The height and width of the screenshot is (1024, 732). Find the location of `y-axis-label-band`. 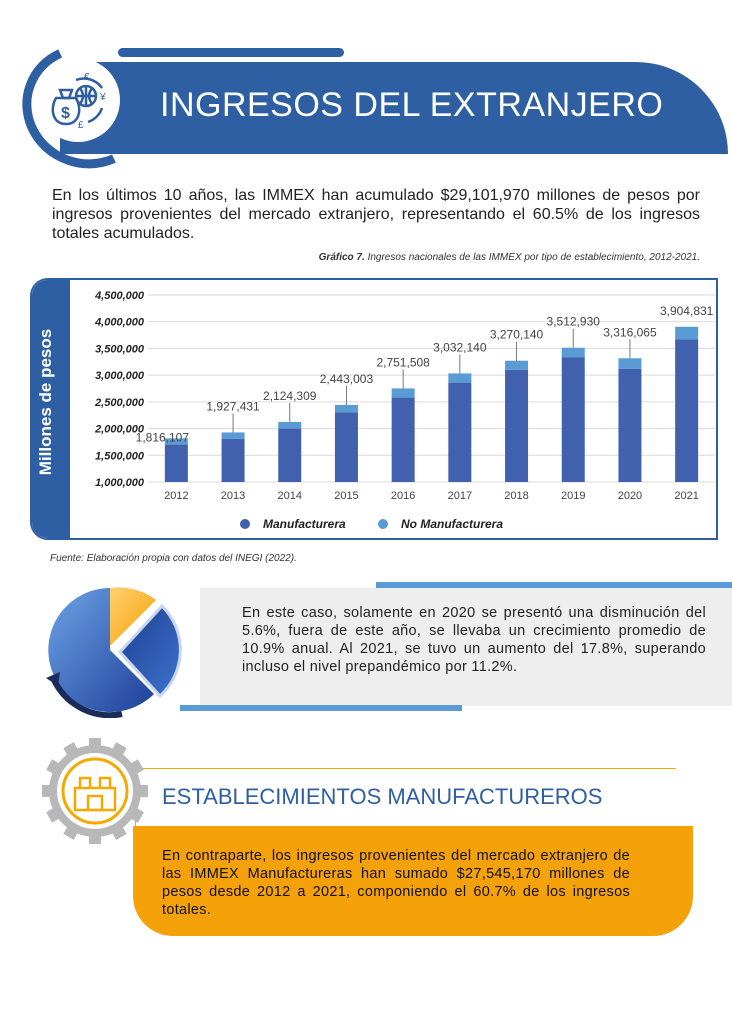

y-axis-label-band is located at coordinates (51, 409).